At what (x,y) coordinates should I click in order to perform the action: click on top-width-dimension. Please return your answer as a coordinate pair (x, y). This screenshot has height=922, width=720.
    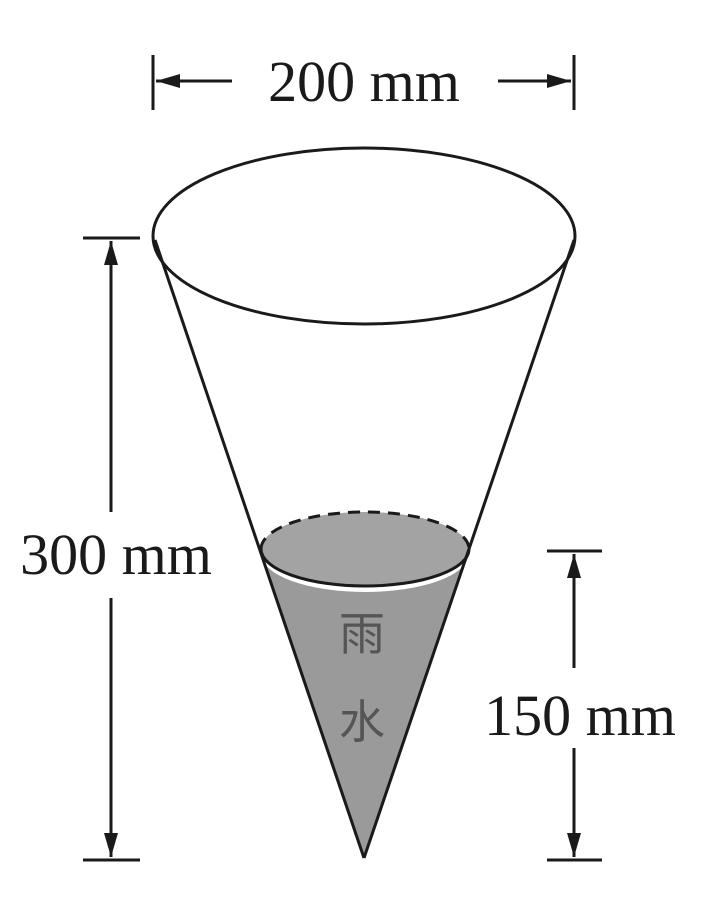
    Looking at the image, I should click on (363, 82).